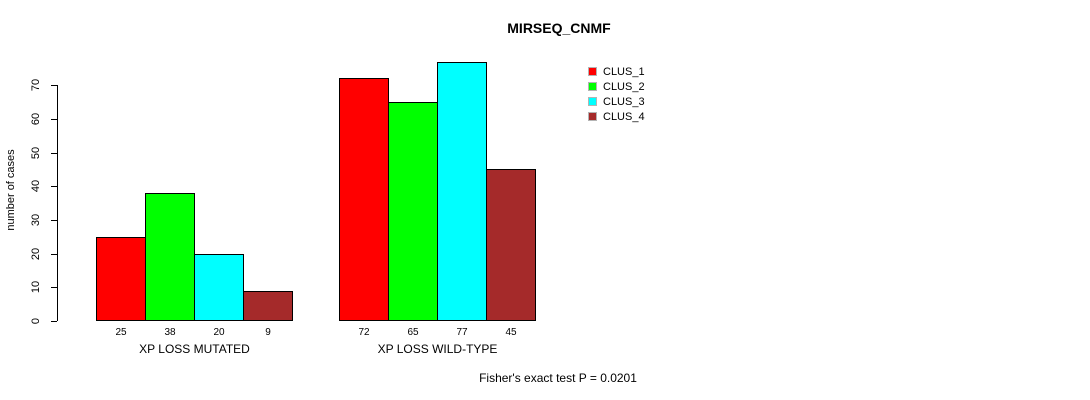 The width and height of the screenshot is (1090, 400). Describe the element at coordinates (268, 332) in the screenshot. I see `bar-value-label: 9` at that location.